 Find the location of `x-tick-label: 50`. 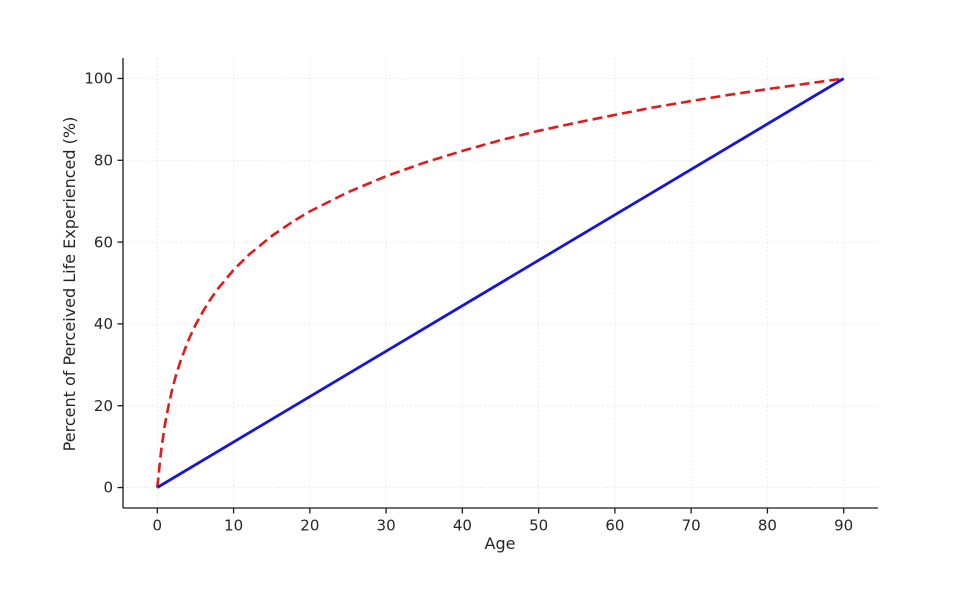

x-tick-label: 50 is located at coordinates (538, 526).